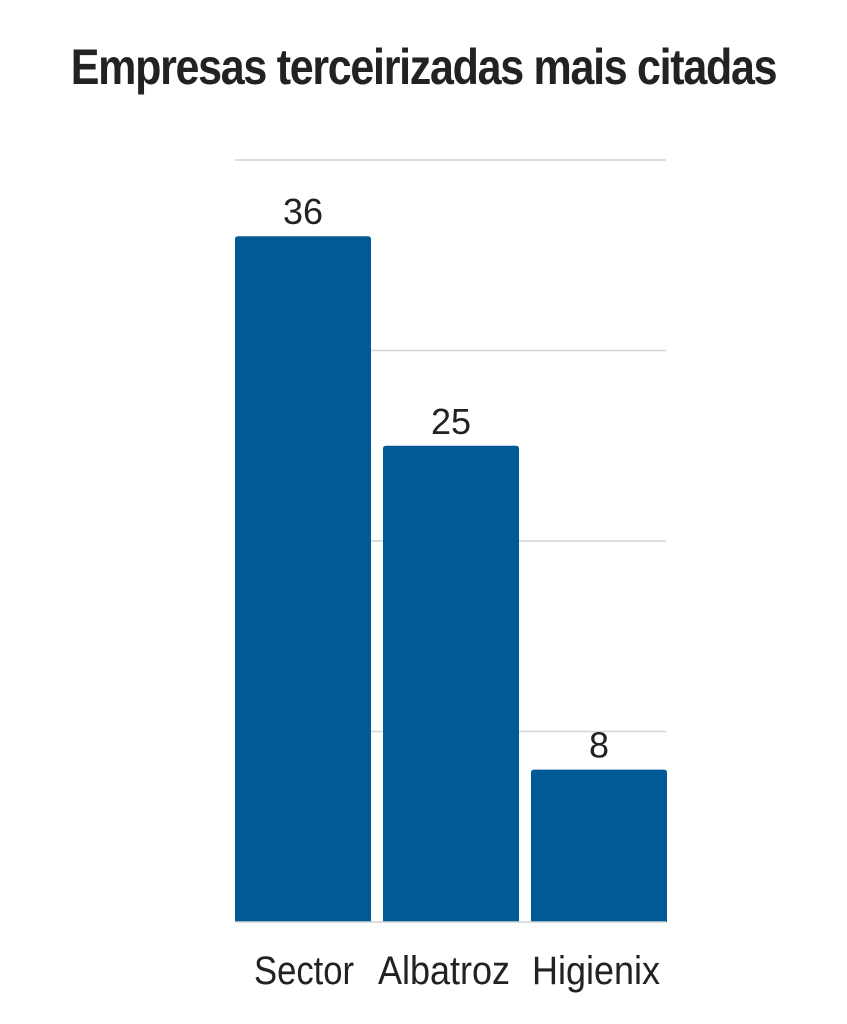  Describe the element at coordinates (304, 971) in the screenshot. I see `category-label-sector: Sector` at that location.